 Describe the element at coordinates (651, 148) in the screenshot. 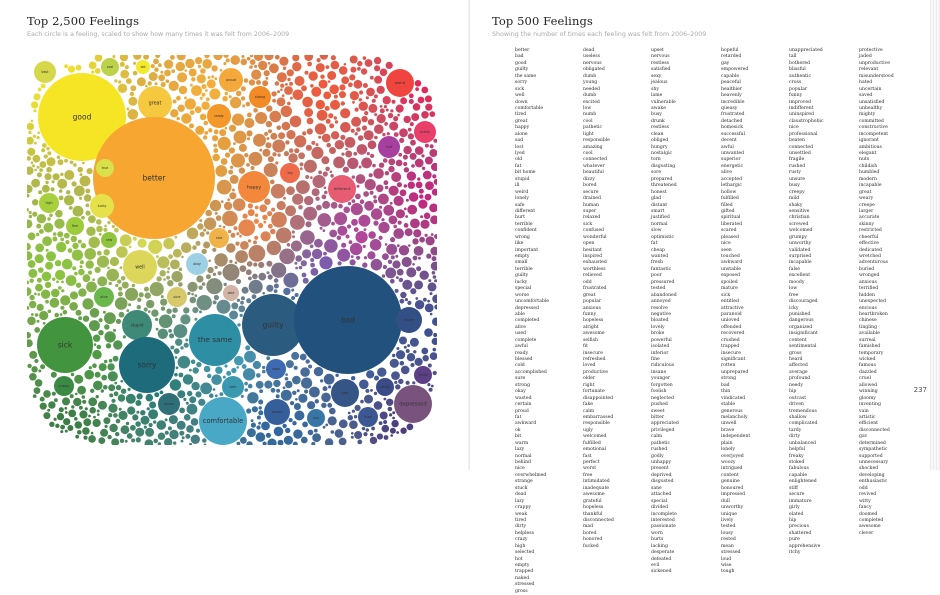

I see `feeling-row: hungry` at that location.